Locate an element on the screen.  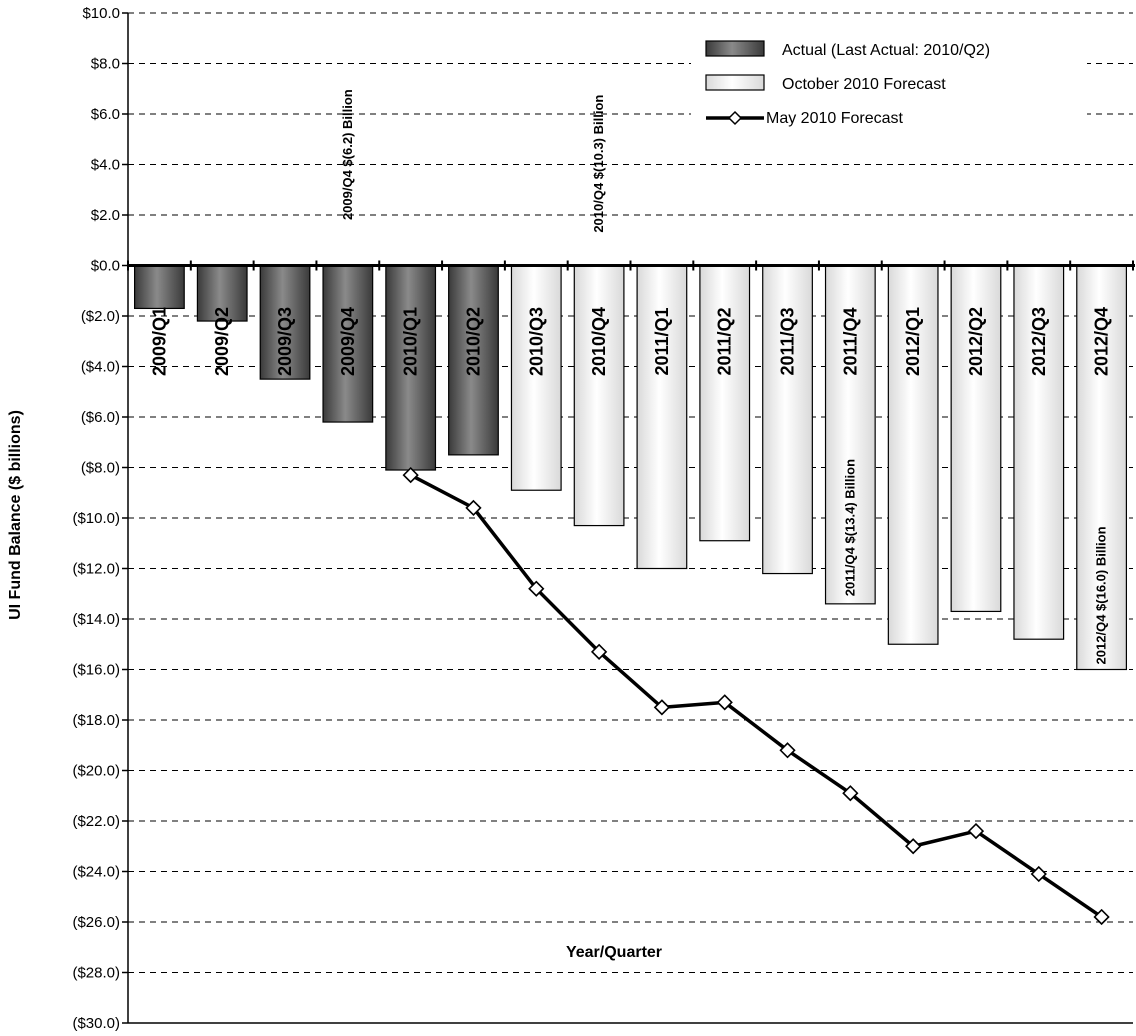
y-tick-label: ($28.0) is located at coordinates (96, 973).